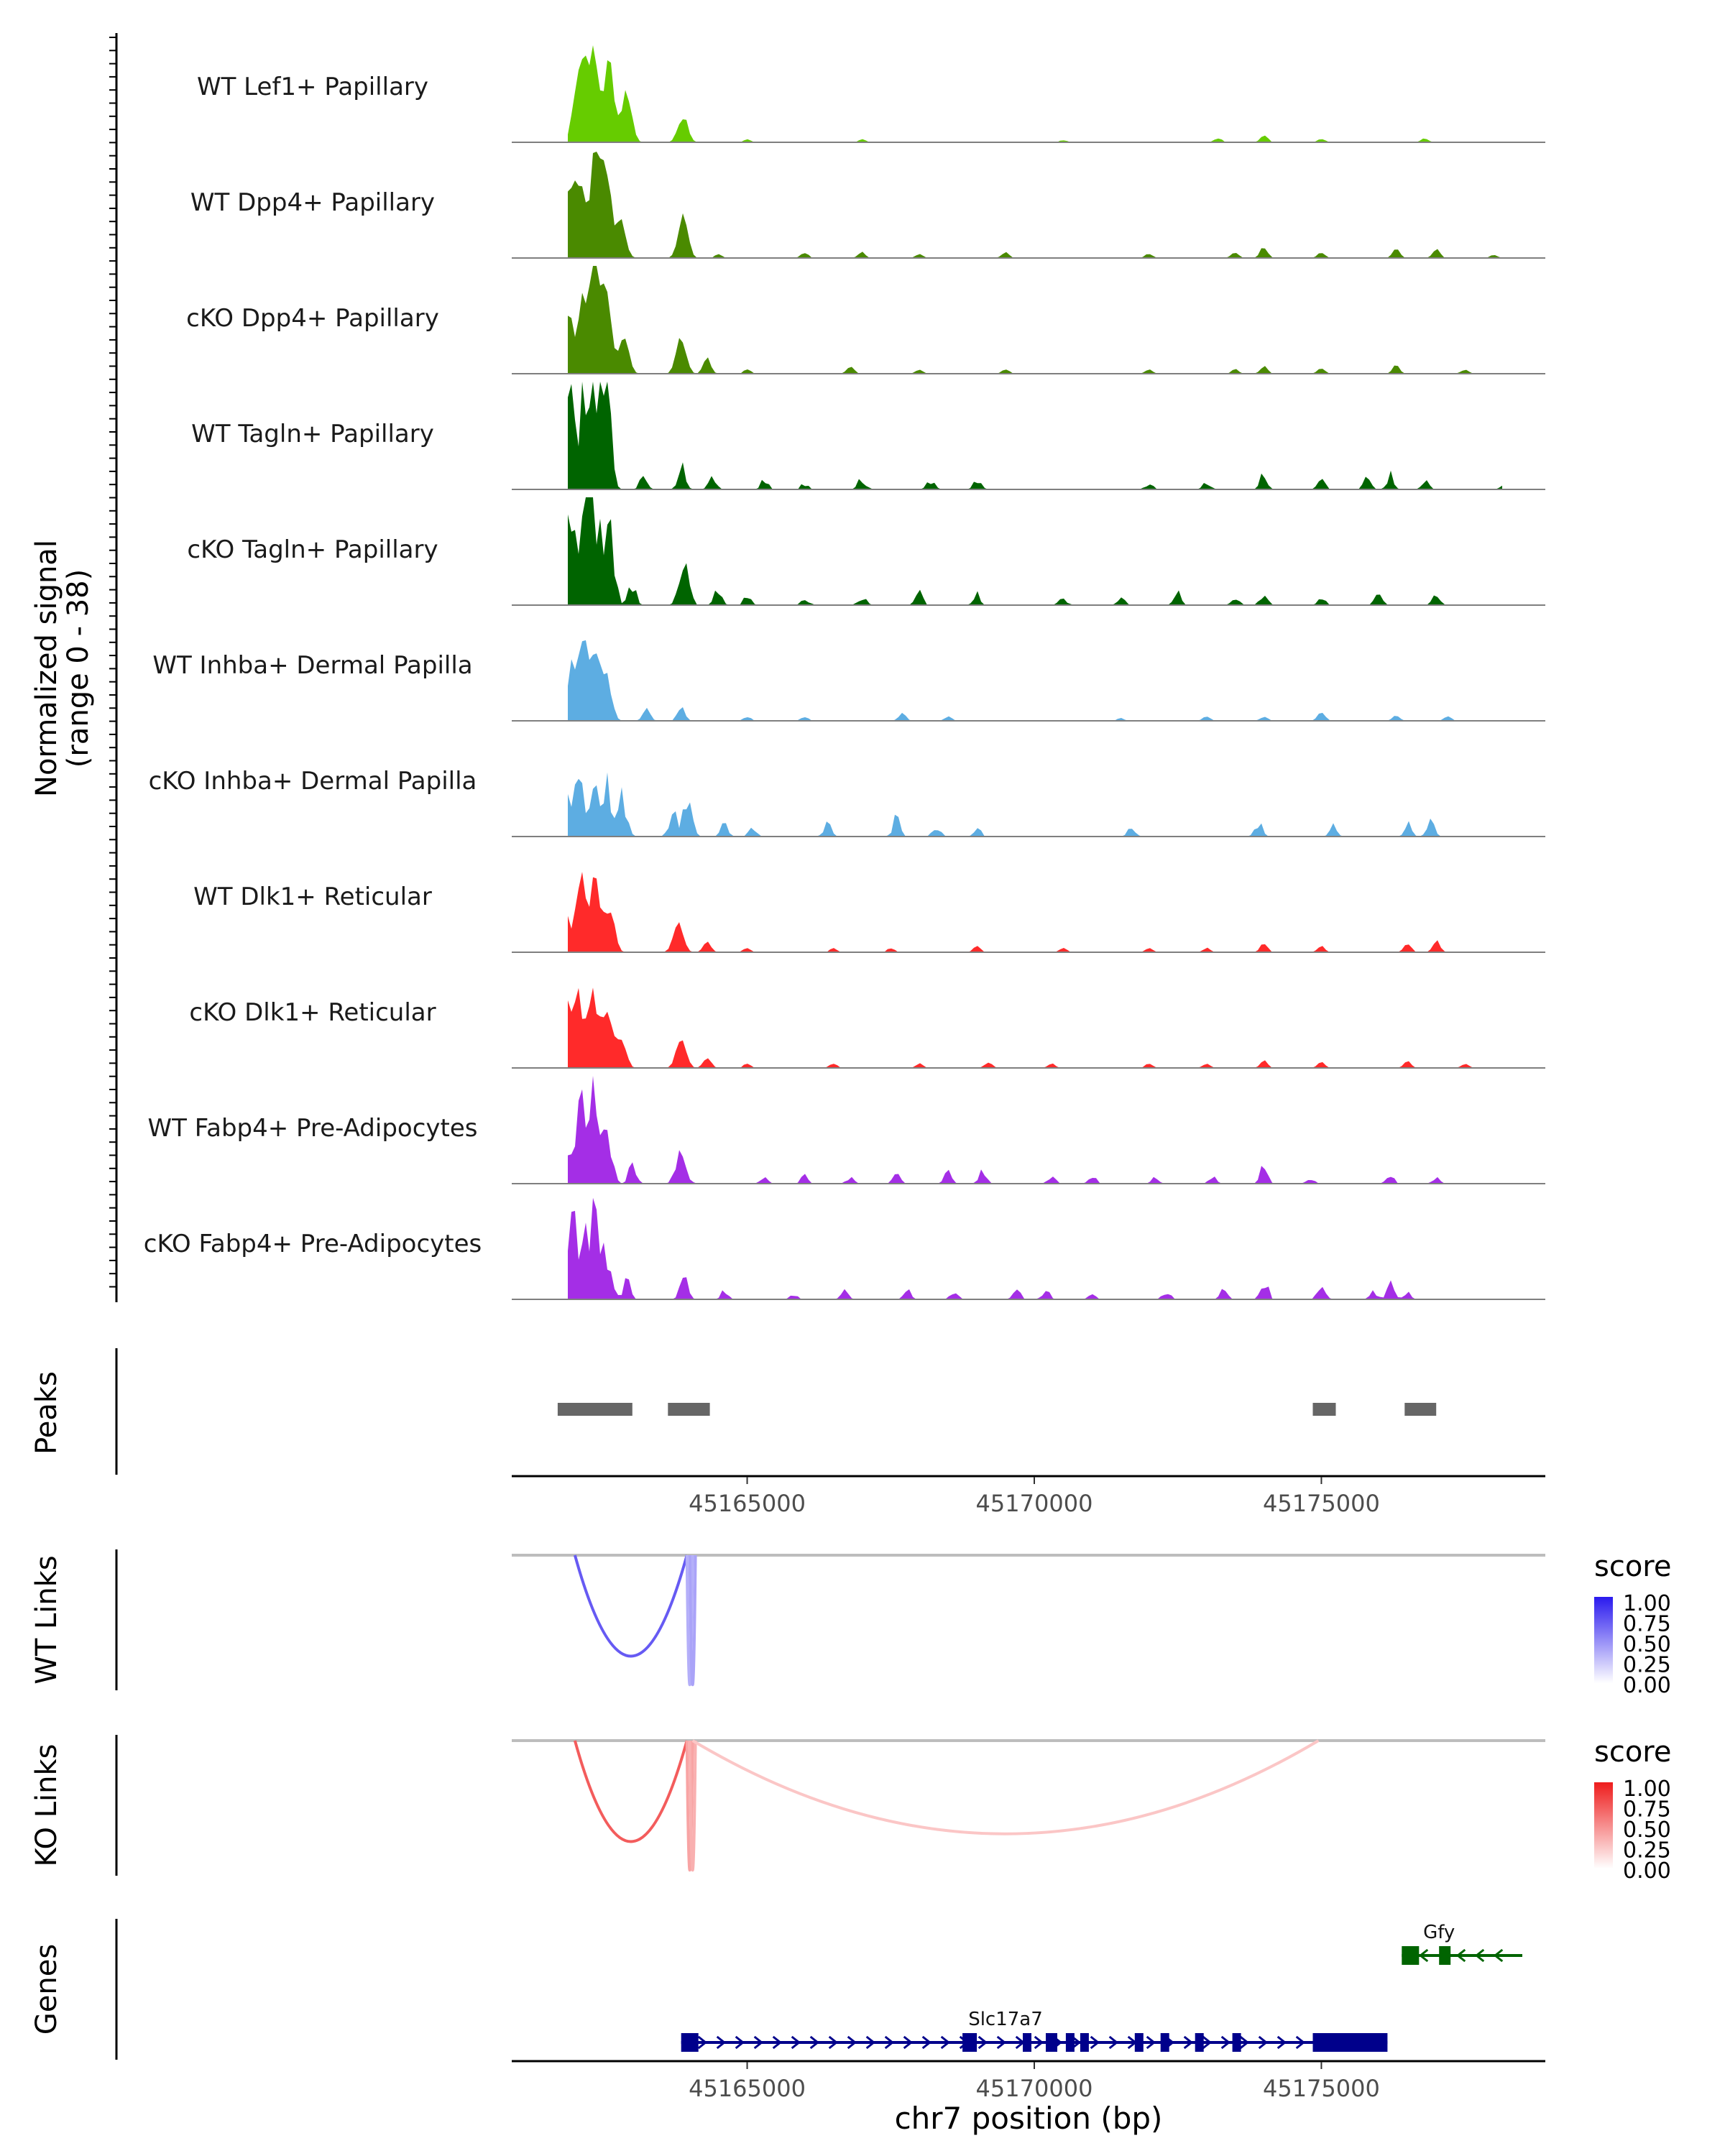 This screenshot has height=2156, width=1725. Describe the element at coordinates (1034, 1497) in the screenshot. I see `peaks-x-ticks: 45165000 45170000 45175000` at that location.